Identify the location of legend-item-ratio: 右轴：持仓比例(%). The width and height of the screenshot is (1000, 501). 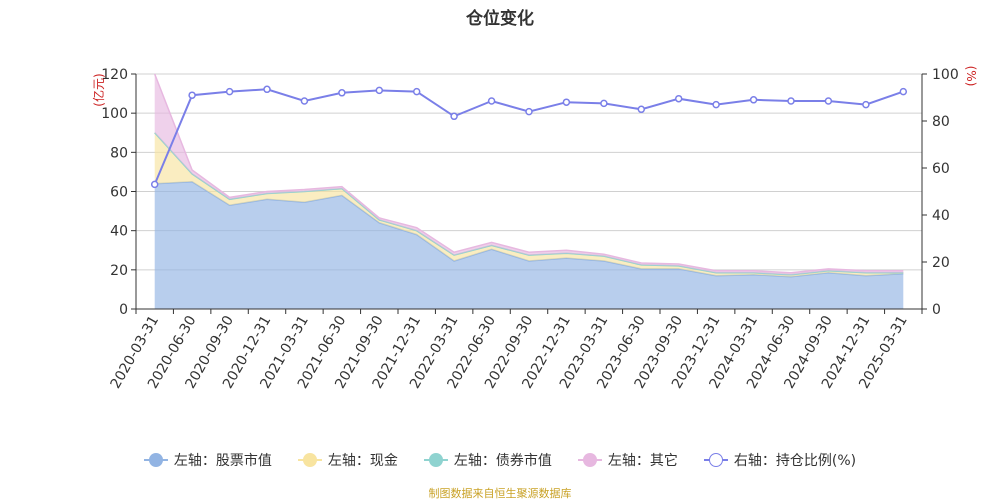
(780, 460).